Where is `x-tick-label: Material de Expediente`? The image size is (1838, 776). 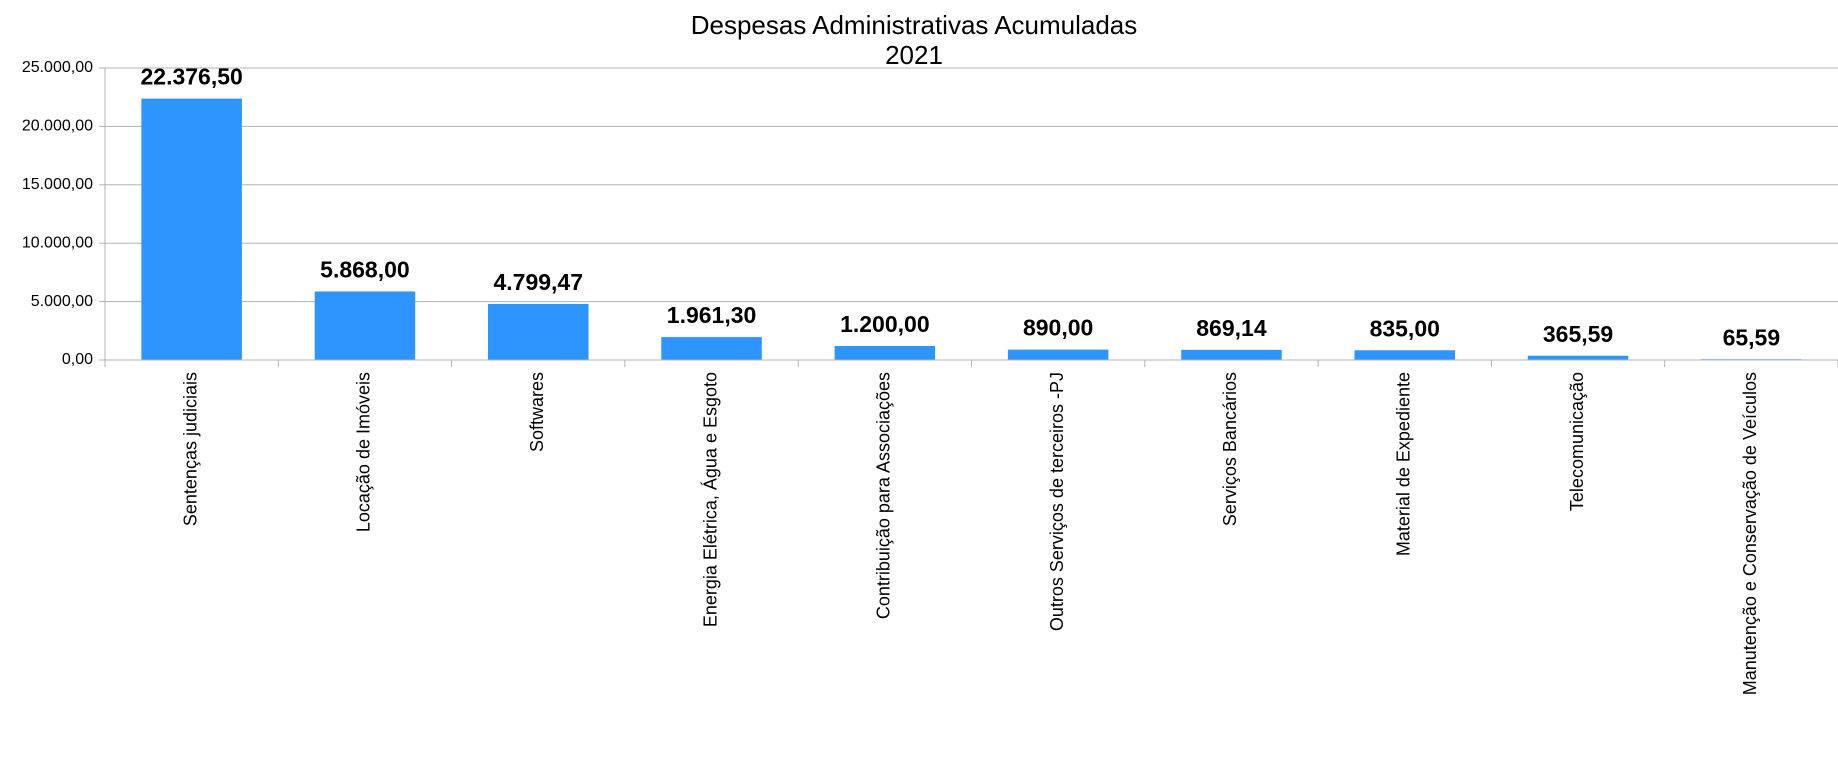
x-tick-label: Material de Expediente is located at coordinates (1404, 464).